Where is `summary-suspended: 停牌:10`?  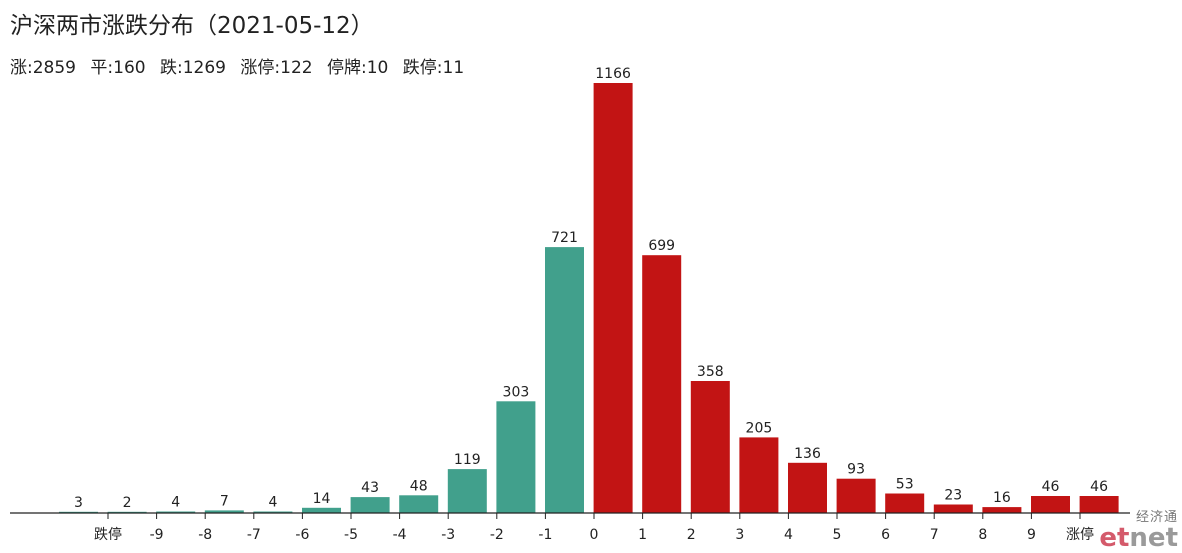
summary-suspended: 停牌:10 is located at coordinates (358, 68).